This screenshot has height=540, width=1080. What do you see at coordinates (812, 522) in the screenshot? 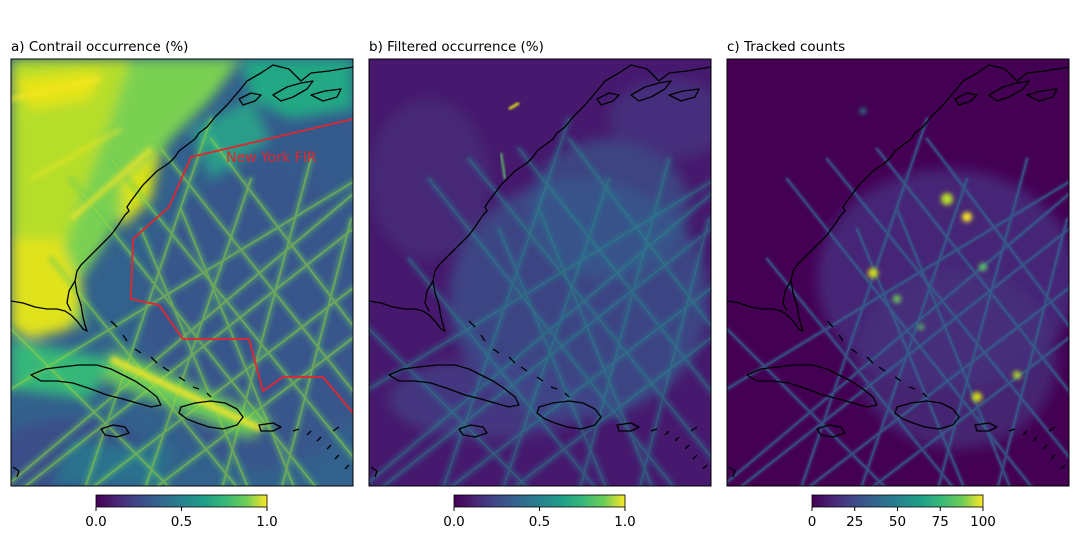
I see `colorbar-c-tick: 0` at bounding box center [812, 522].